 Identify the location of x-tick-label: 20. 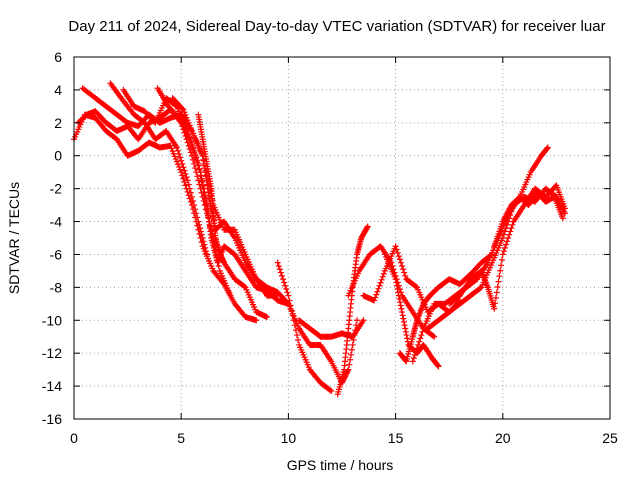
(503, 438).